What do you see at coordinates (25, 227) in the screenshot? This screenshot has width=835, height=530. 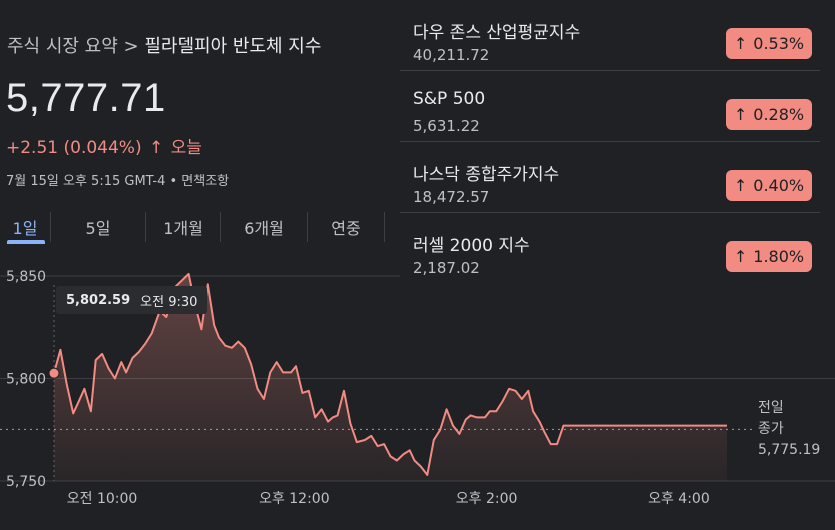 I see `tab-1d: 1일` at bounding box center [25, 227].